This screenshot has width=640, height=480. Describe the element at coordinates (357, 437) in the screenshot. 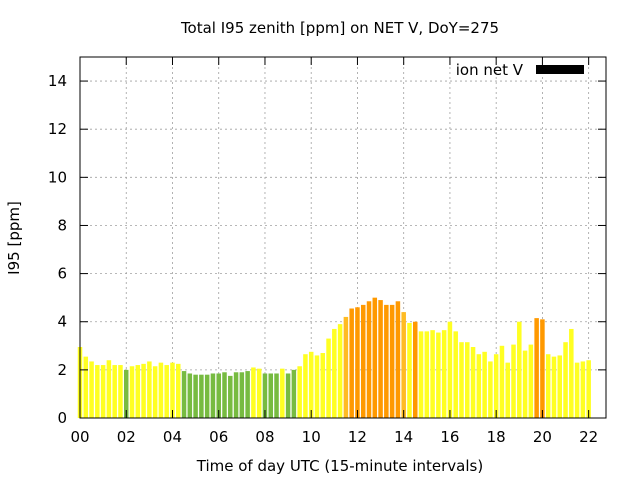

I see `x-tick-label: 12` at that location.